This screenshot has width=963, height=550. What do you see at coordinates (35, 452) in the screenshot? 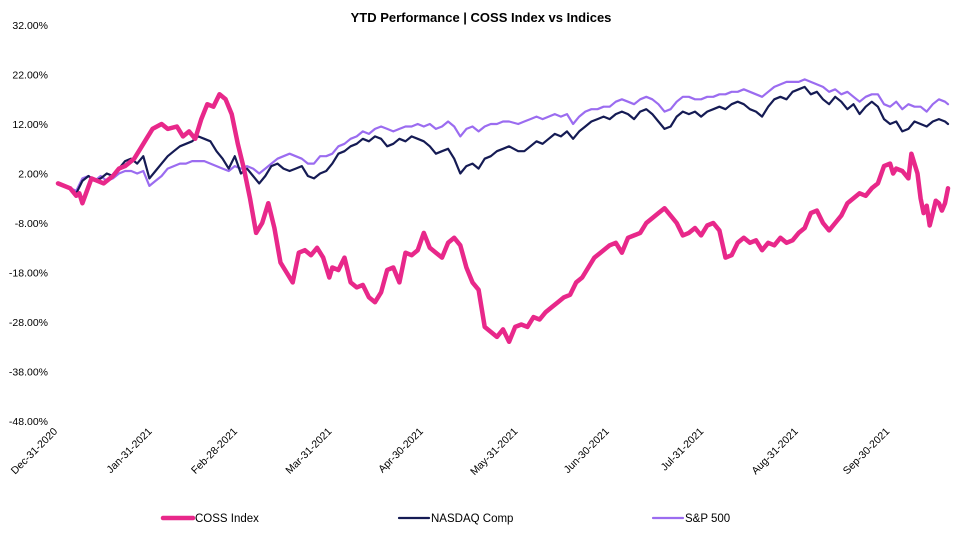
I see `x-tick-label: Dec-31-2020` at bounding box center [35, 452].